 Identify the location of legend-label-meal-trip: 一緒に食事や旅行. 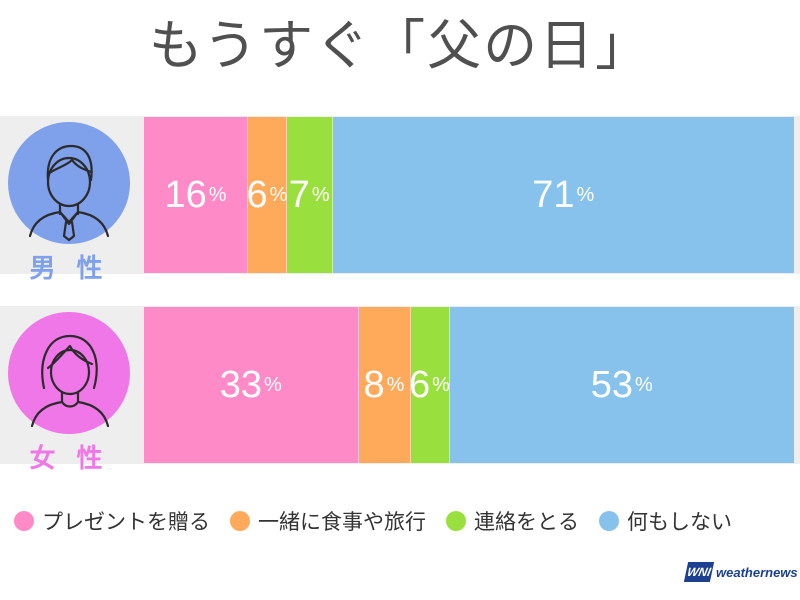
(342, 522).